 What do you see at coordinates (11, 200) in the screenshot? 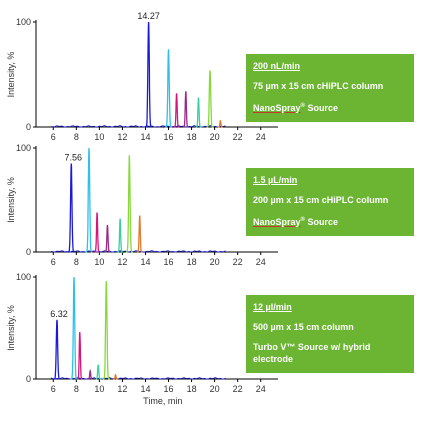
I see `y-axis-label-2: Intensity, %` at bounding box center [11, 200].